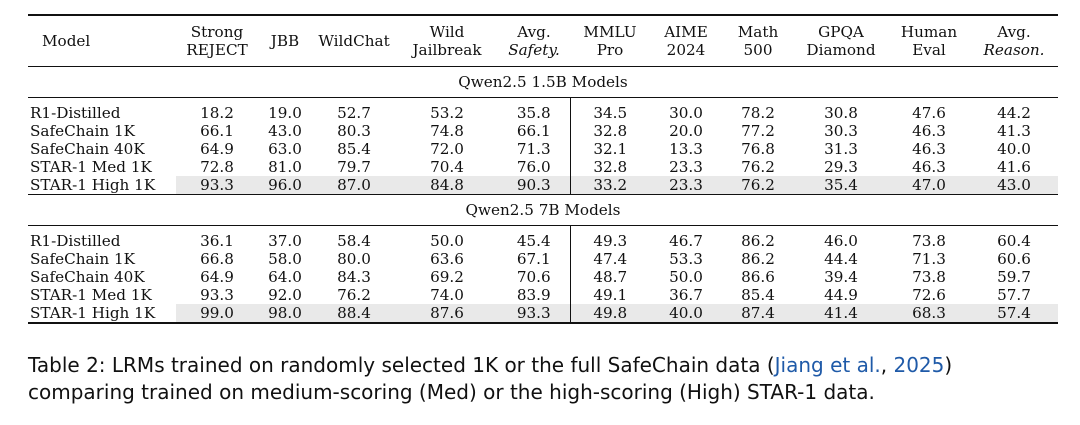 This screenshot has width=1080, height=425. I want to click on value-cell: 58.4, so click(354, 241).